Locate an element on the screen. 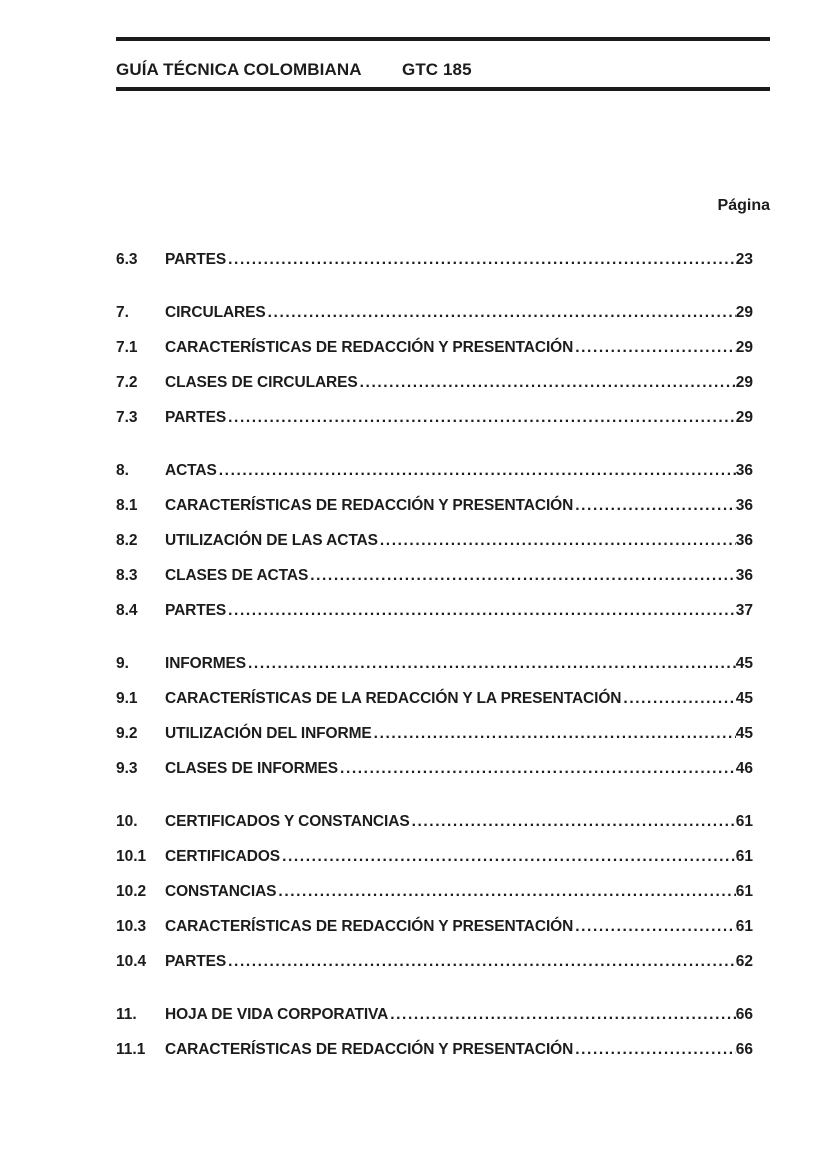 The height and width of the screenshot is (1171, 828). toc-entry-title: CLASES DE INFORMES is located at coordinates (252, 768).